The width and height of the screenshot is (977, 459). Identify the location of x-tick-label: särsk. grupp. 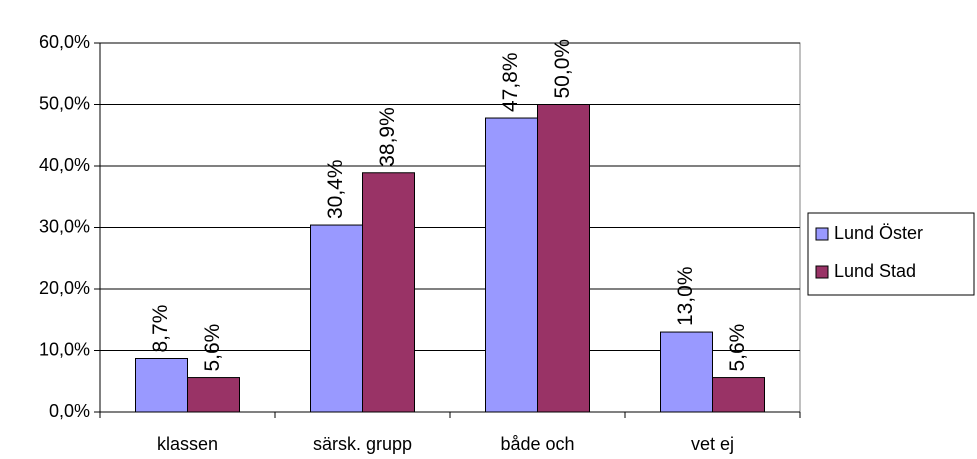
(362, 444).